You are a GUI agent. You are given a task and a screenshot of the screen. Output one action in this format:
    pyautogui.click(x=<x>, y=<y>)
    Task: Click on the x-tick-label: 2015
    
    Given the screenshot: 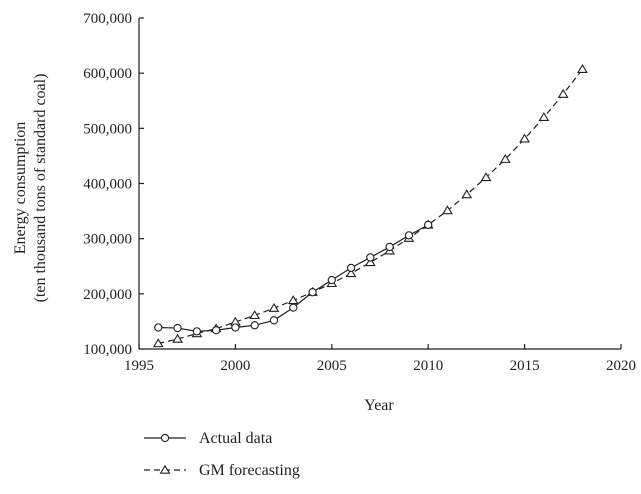 What is the action you would take?
    pyautogui.click(x=525, y=366)
    